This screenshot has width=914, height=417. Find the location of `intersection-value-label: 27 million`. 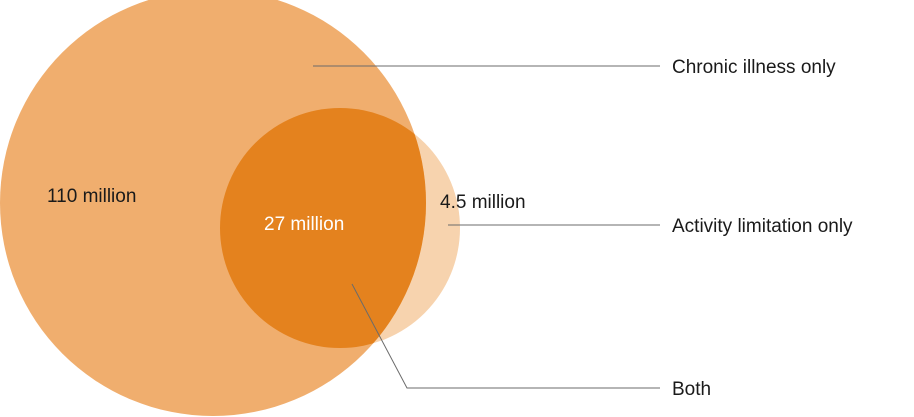

intersection-value-label: 27 million is located at coordinates (304, 224).